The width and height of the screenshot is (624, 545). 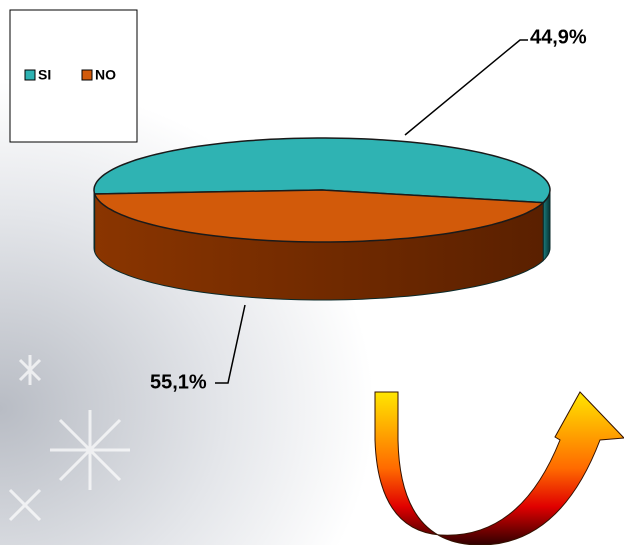 What do you see at coordinates (73, 76) in the screenshot?
I see `legend: SI NO` at bounding box center [73, 76].